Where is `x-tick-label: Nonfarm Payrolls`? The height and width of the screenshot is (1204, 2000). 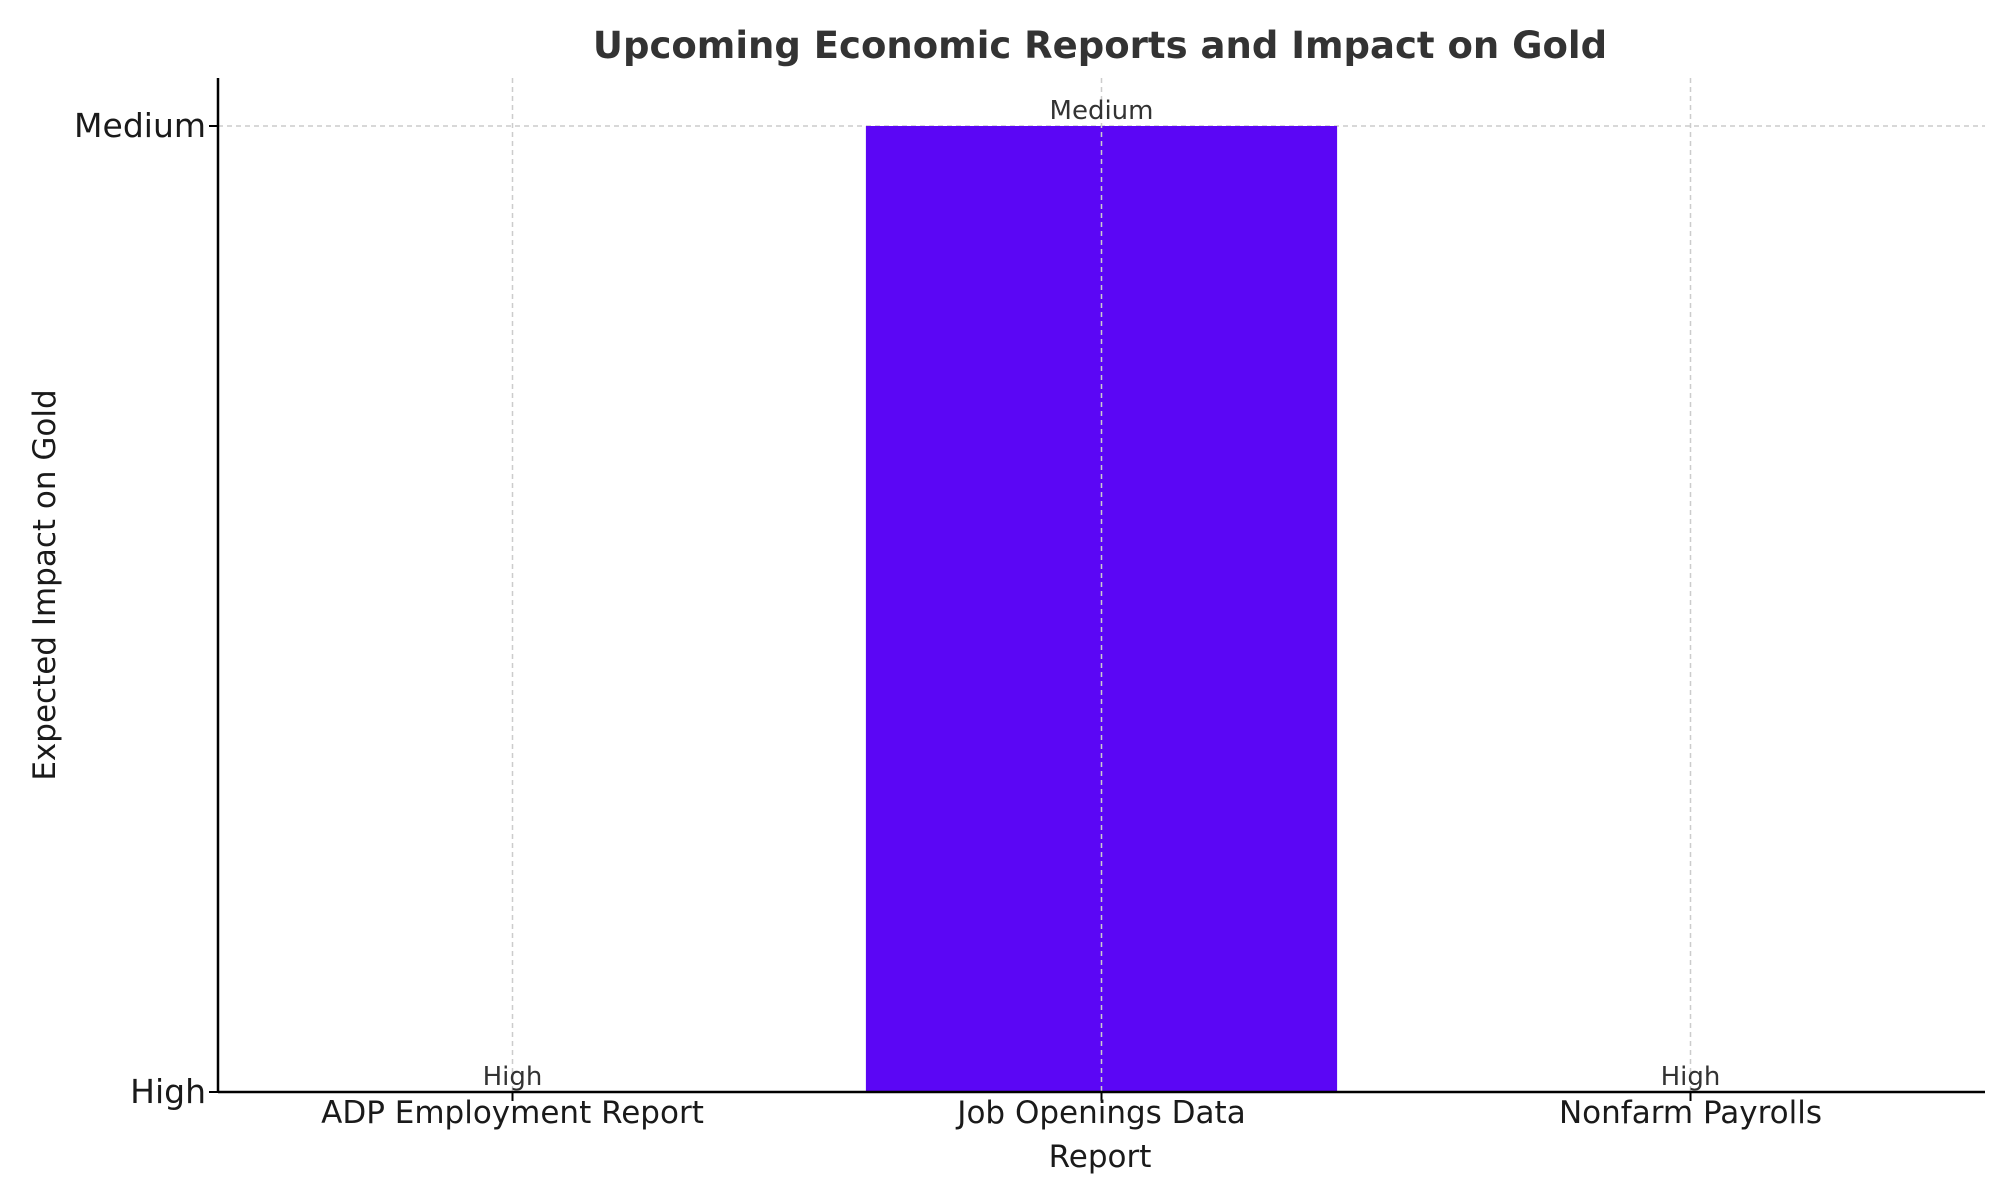
x-tick-label: Nonfarm Payrolls is located at coordinates (1690, 1113).